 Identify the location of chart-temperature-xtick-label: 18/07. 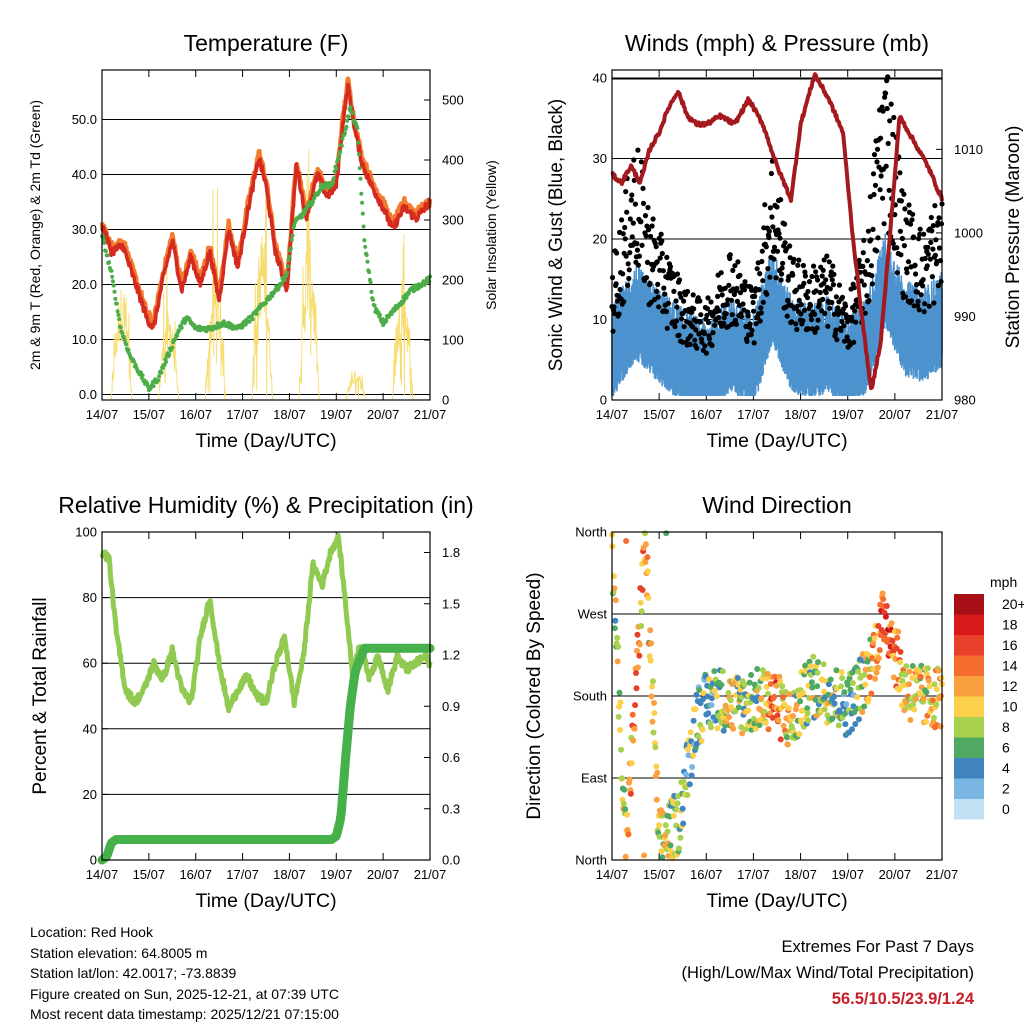
(289, 414).